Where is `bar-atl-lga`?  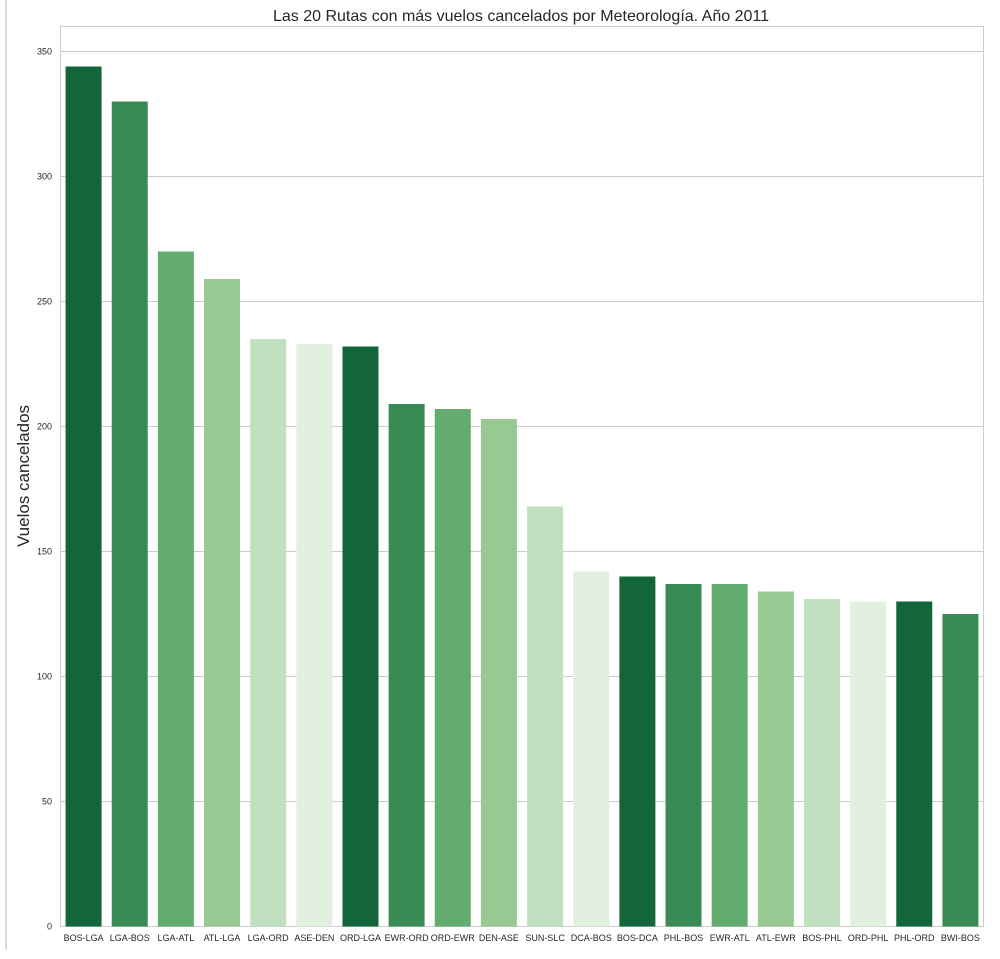 bar-atl-lga is located at coordinates (222, 603).